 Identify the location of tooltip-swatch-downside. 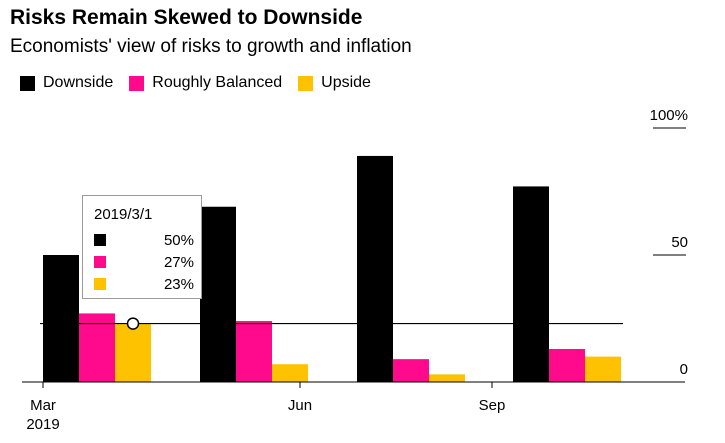
(100, 240).